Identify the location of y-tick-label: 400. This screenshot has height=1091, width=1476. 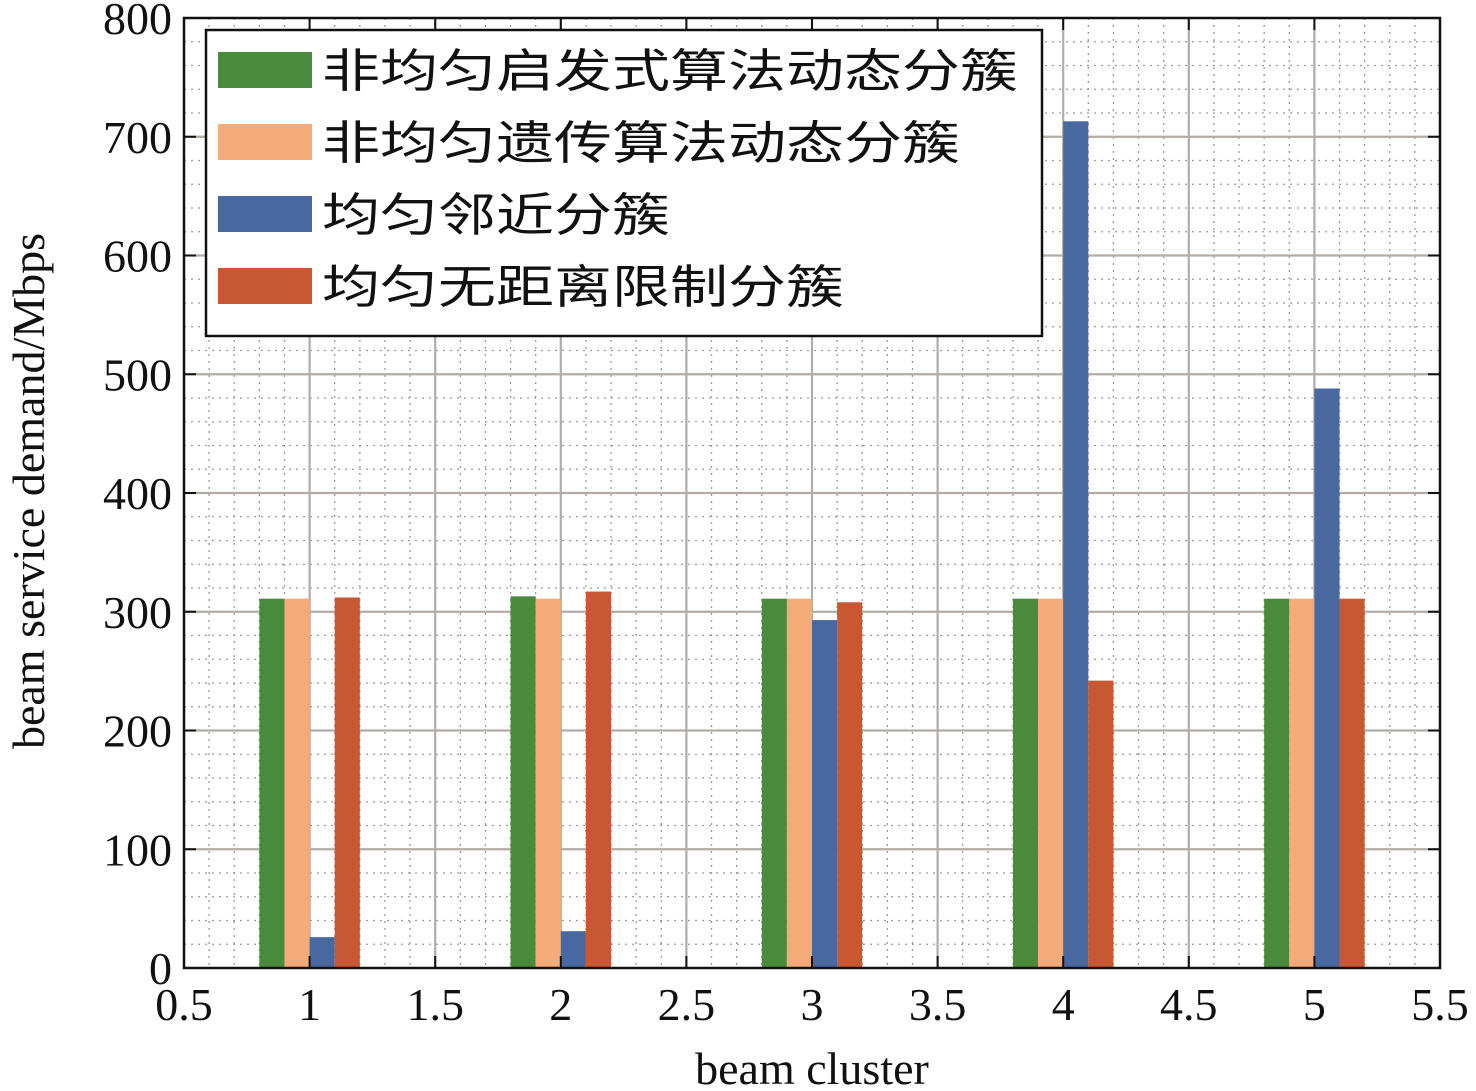
(137, 493).